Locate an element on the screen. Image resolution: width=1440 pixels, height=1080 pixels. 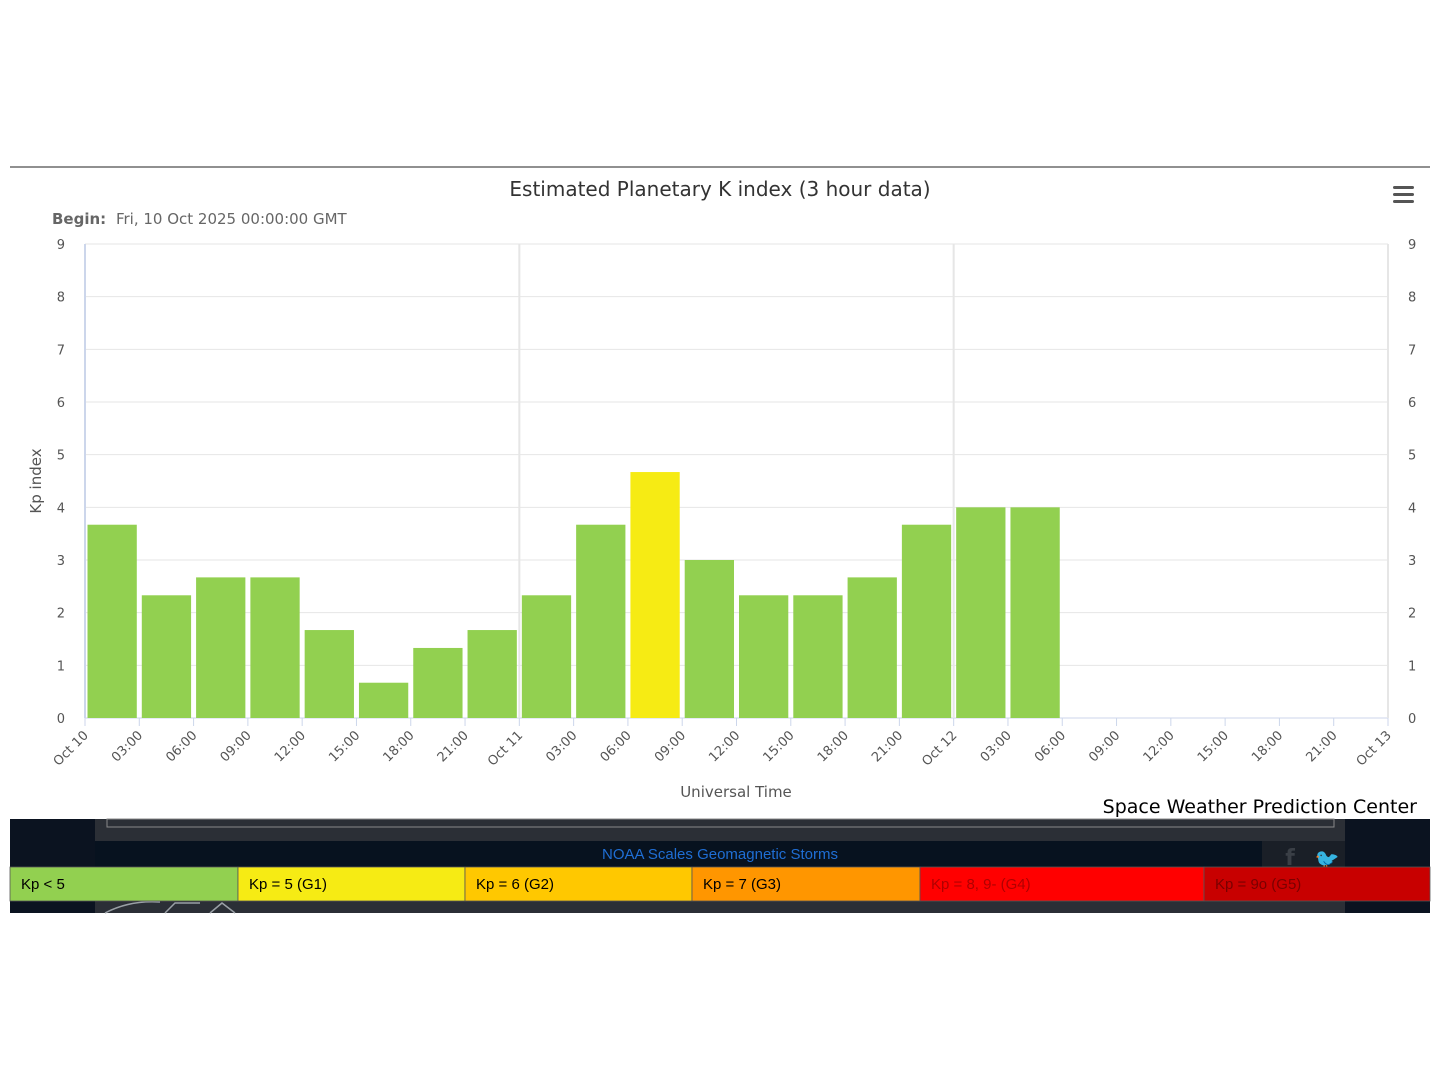
subtitle-value: Fri, 10 Oct 2025 00:00:00 GMT is located at coordinates (232, 219).